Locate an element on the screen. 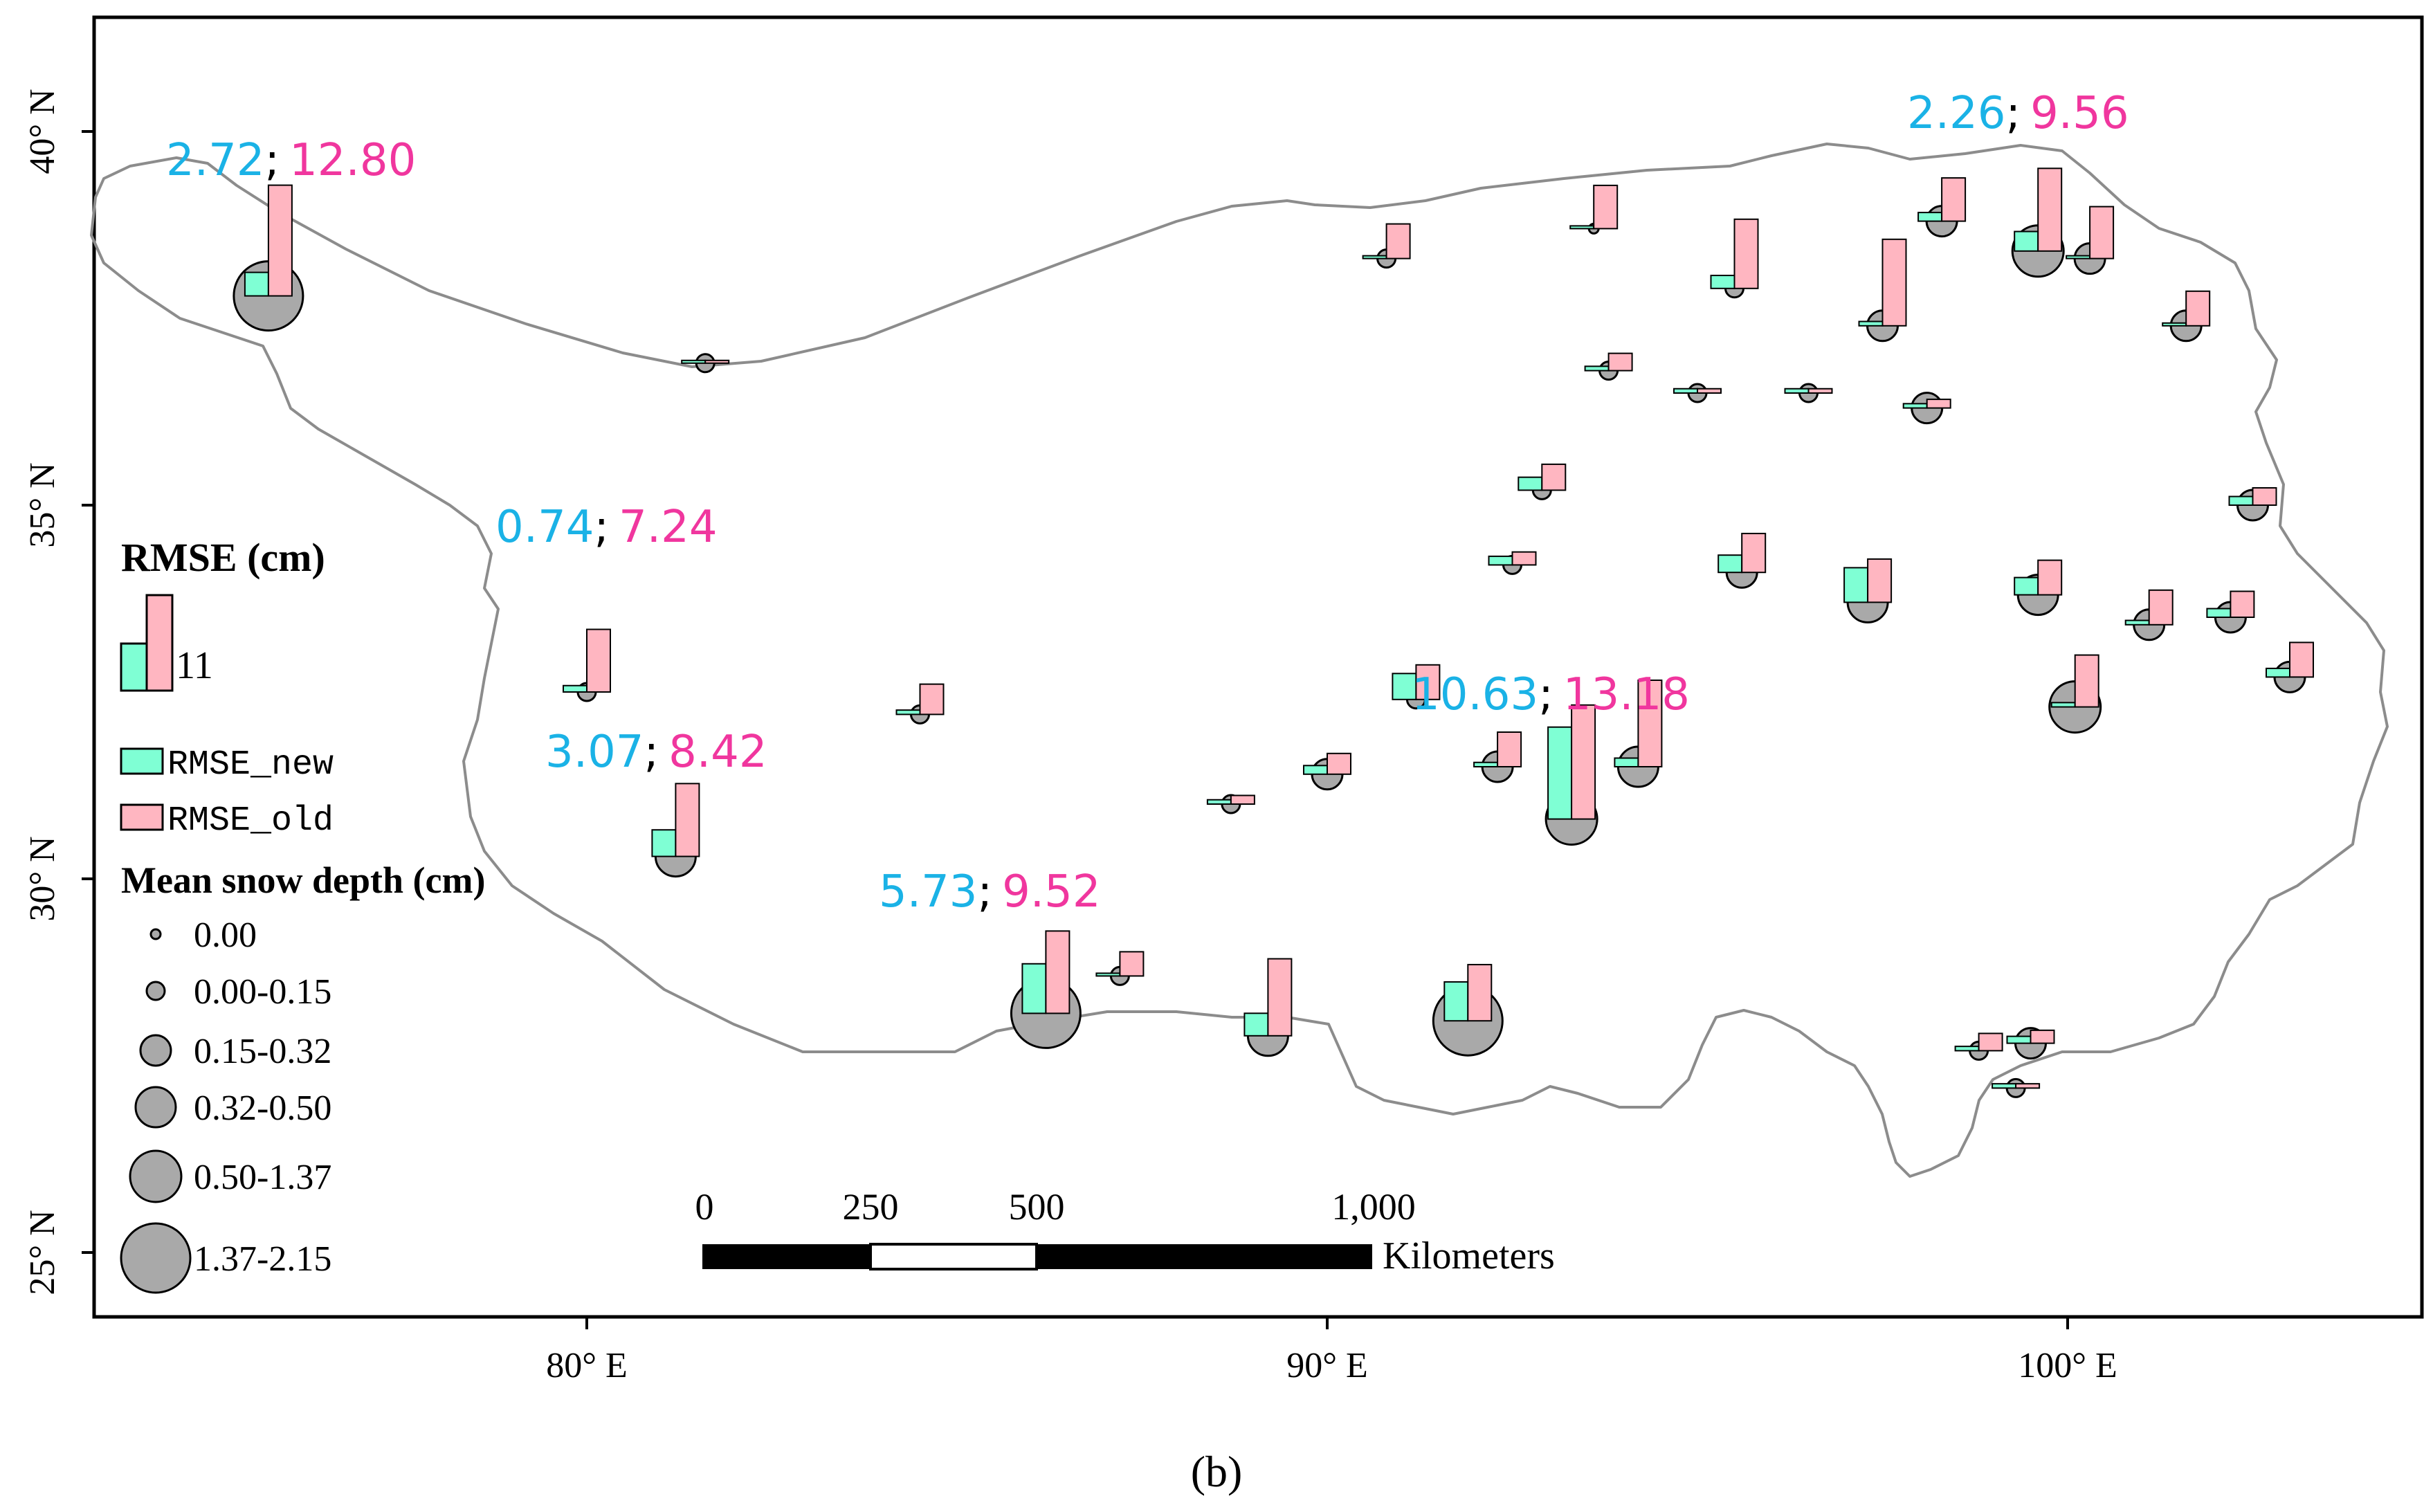  legend-depth-label-1: 0.00 is located at coordinates (225, 935).